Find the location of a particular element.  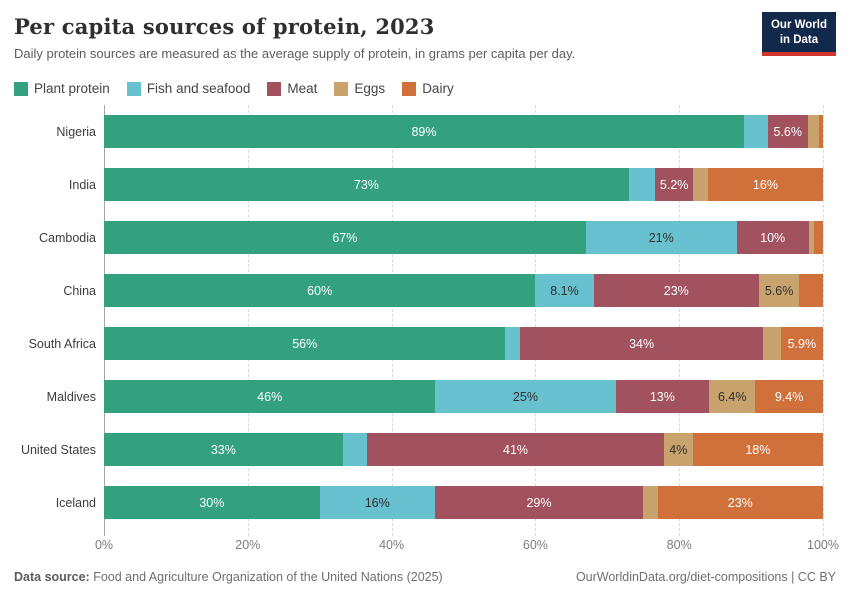

axis-tick-label: 0% is located at coordinates (104, 545).